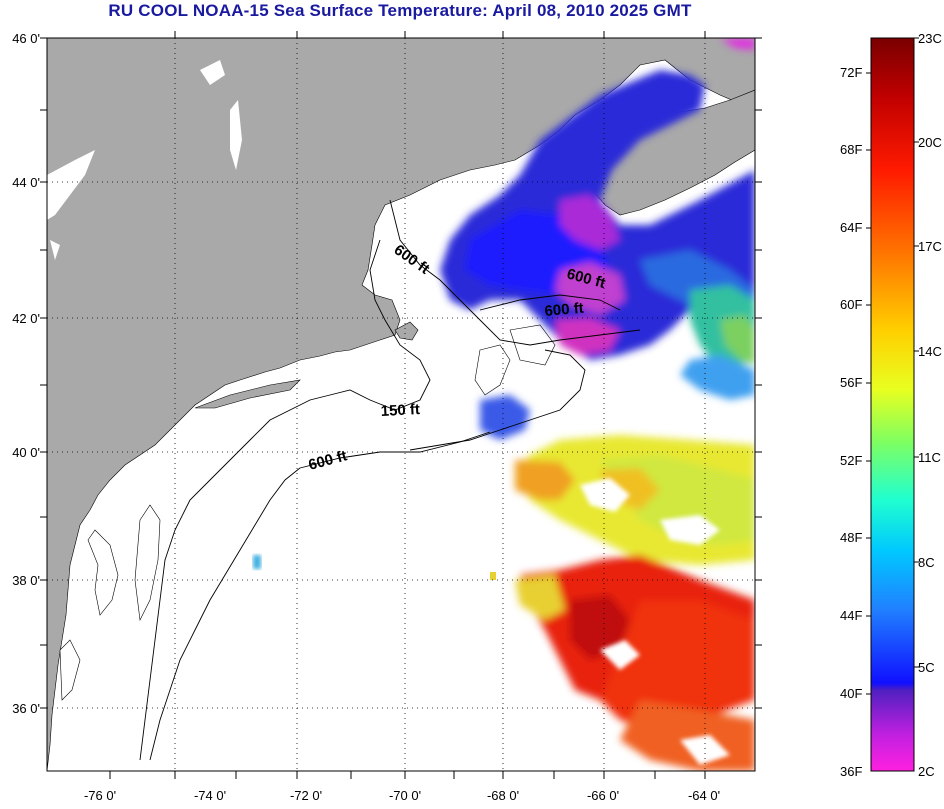  I want to click on colorbar-c-label: 8C, so click(926, 562).